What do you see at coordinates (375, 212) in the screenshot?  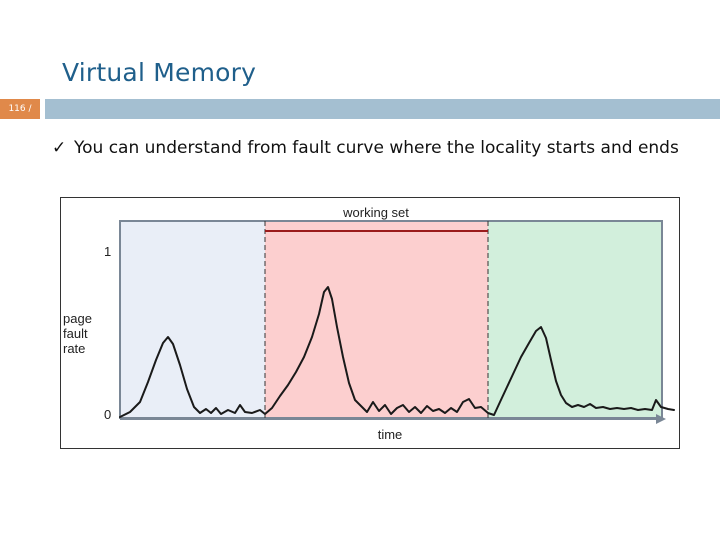 I see `working-set-label: working set` at bounding box center [375, 212].